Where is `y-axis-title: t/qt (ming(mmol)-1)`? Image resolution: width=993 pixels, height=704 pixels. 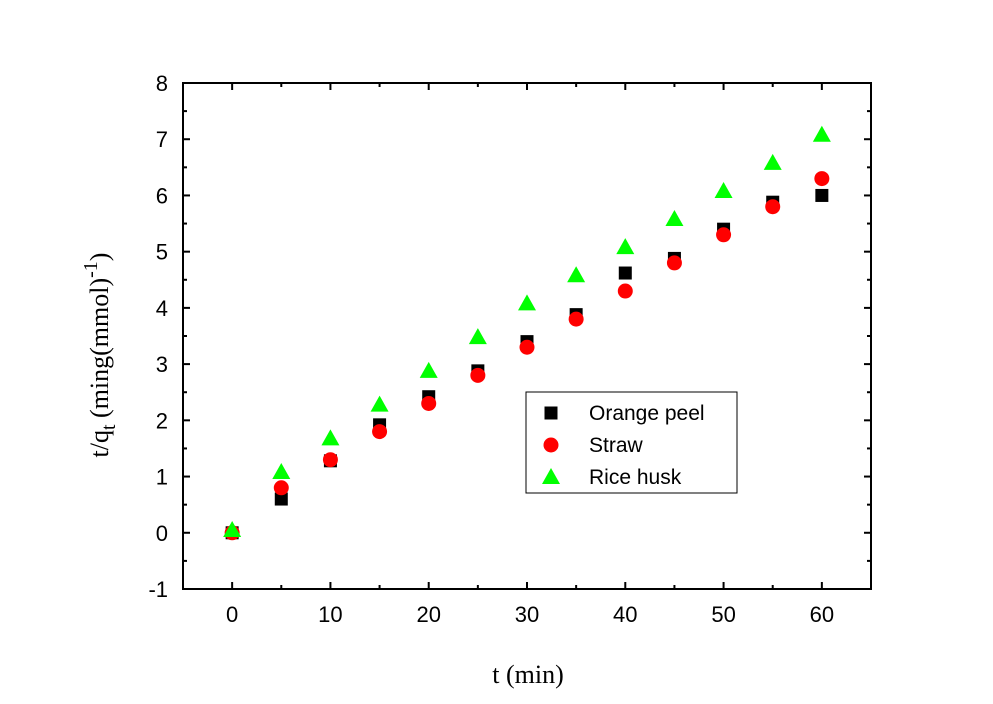 y-axis-title: t/qt (ming(mmol)-1) is located at coordinates (100, 355).